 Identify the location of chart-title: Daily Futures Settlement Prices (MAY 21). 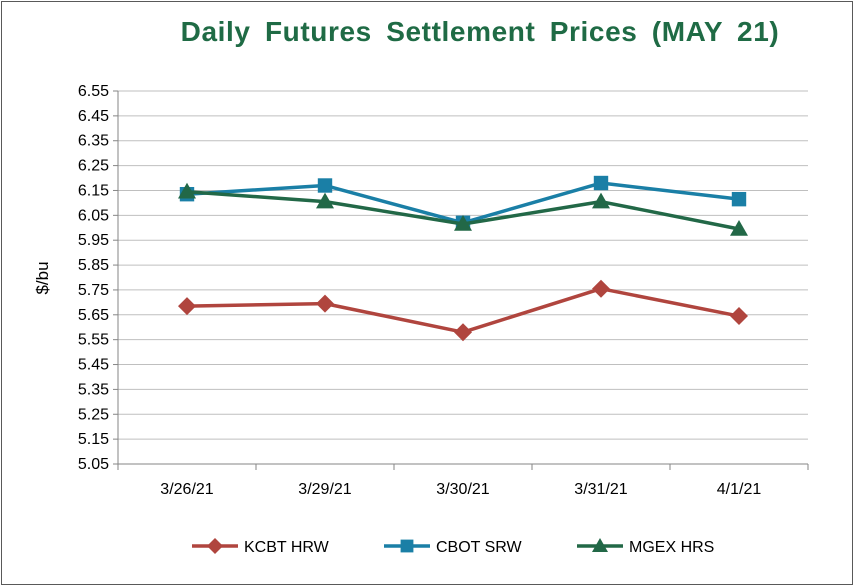
(480, 31).